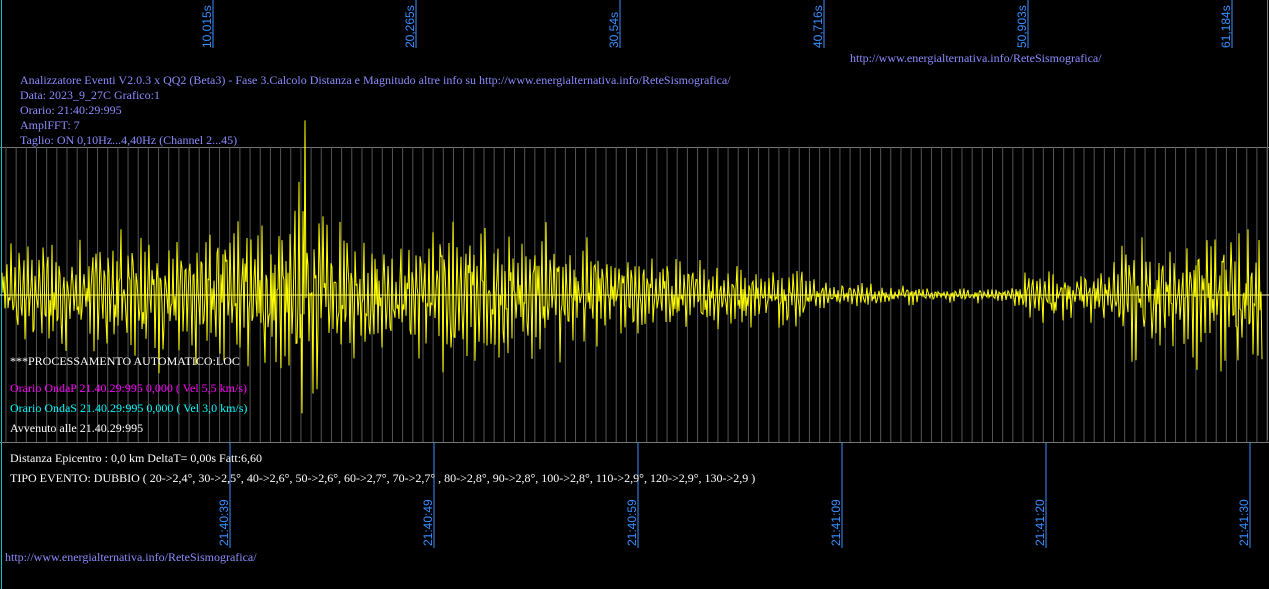 The height and width of the screenshot is (589, 1269). What do you see at coordinates (1226, 26) in the screenshot?
I see `top-tick-label: 61,184s` at bounding box center [1226, 26].